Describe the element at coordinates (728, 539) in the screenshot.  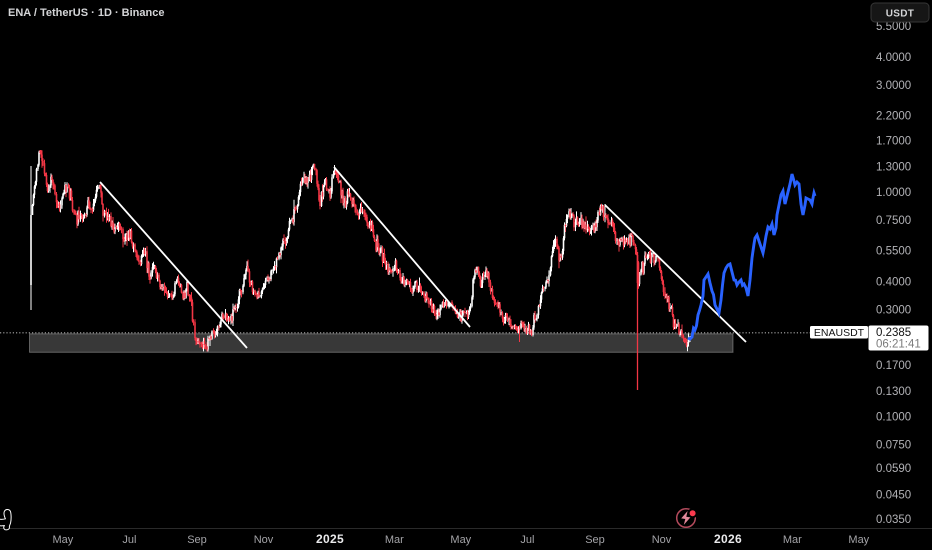
I see `svg-text: 2026` at that location.